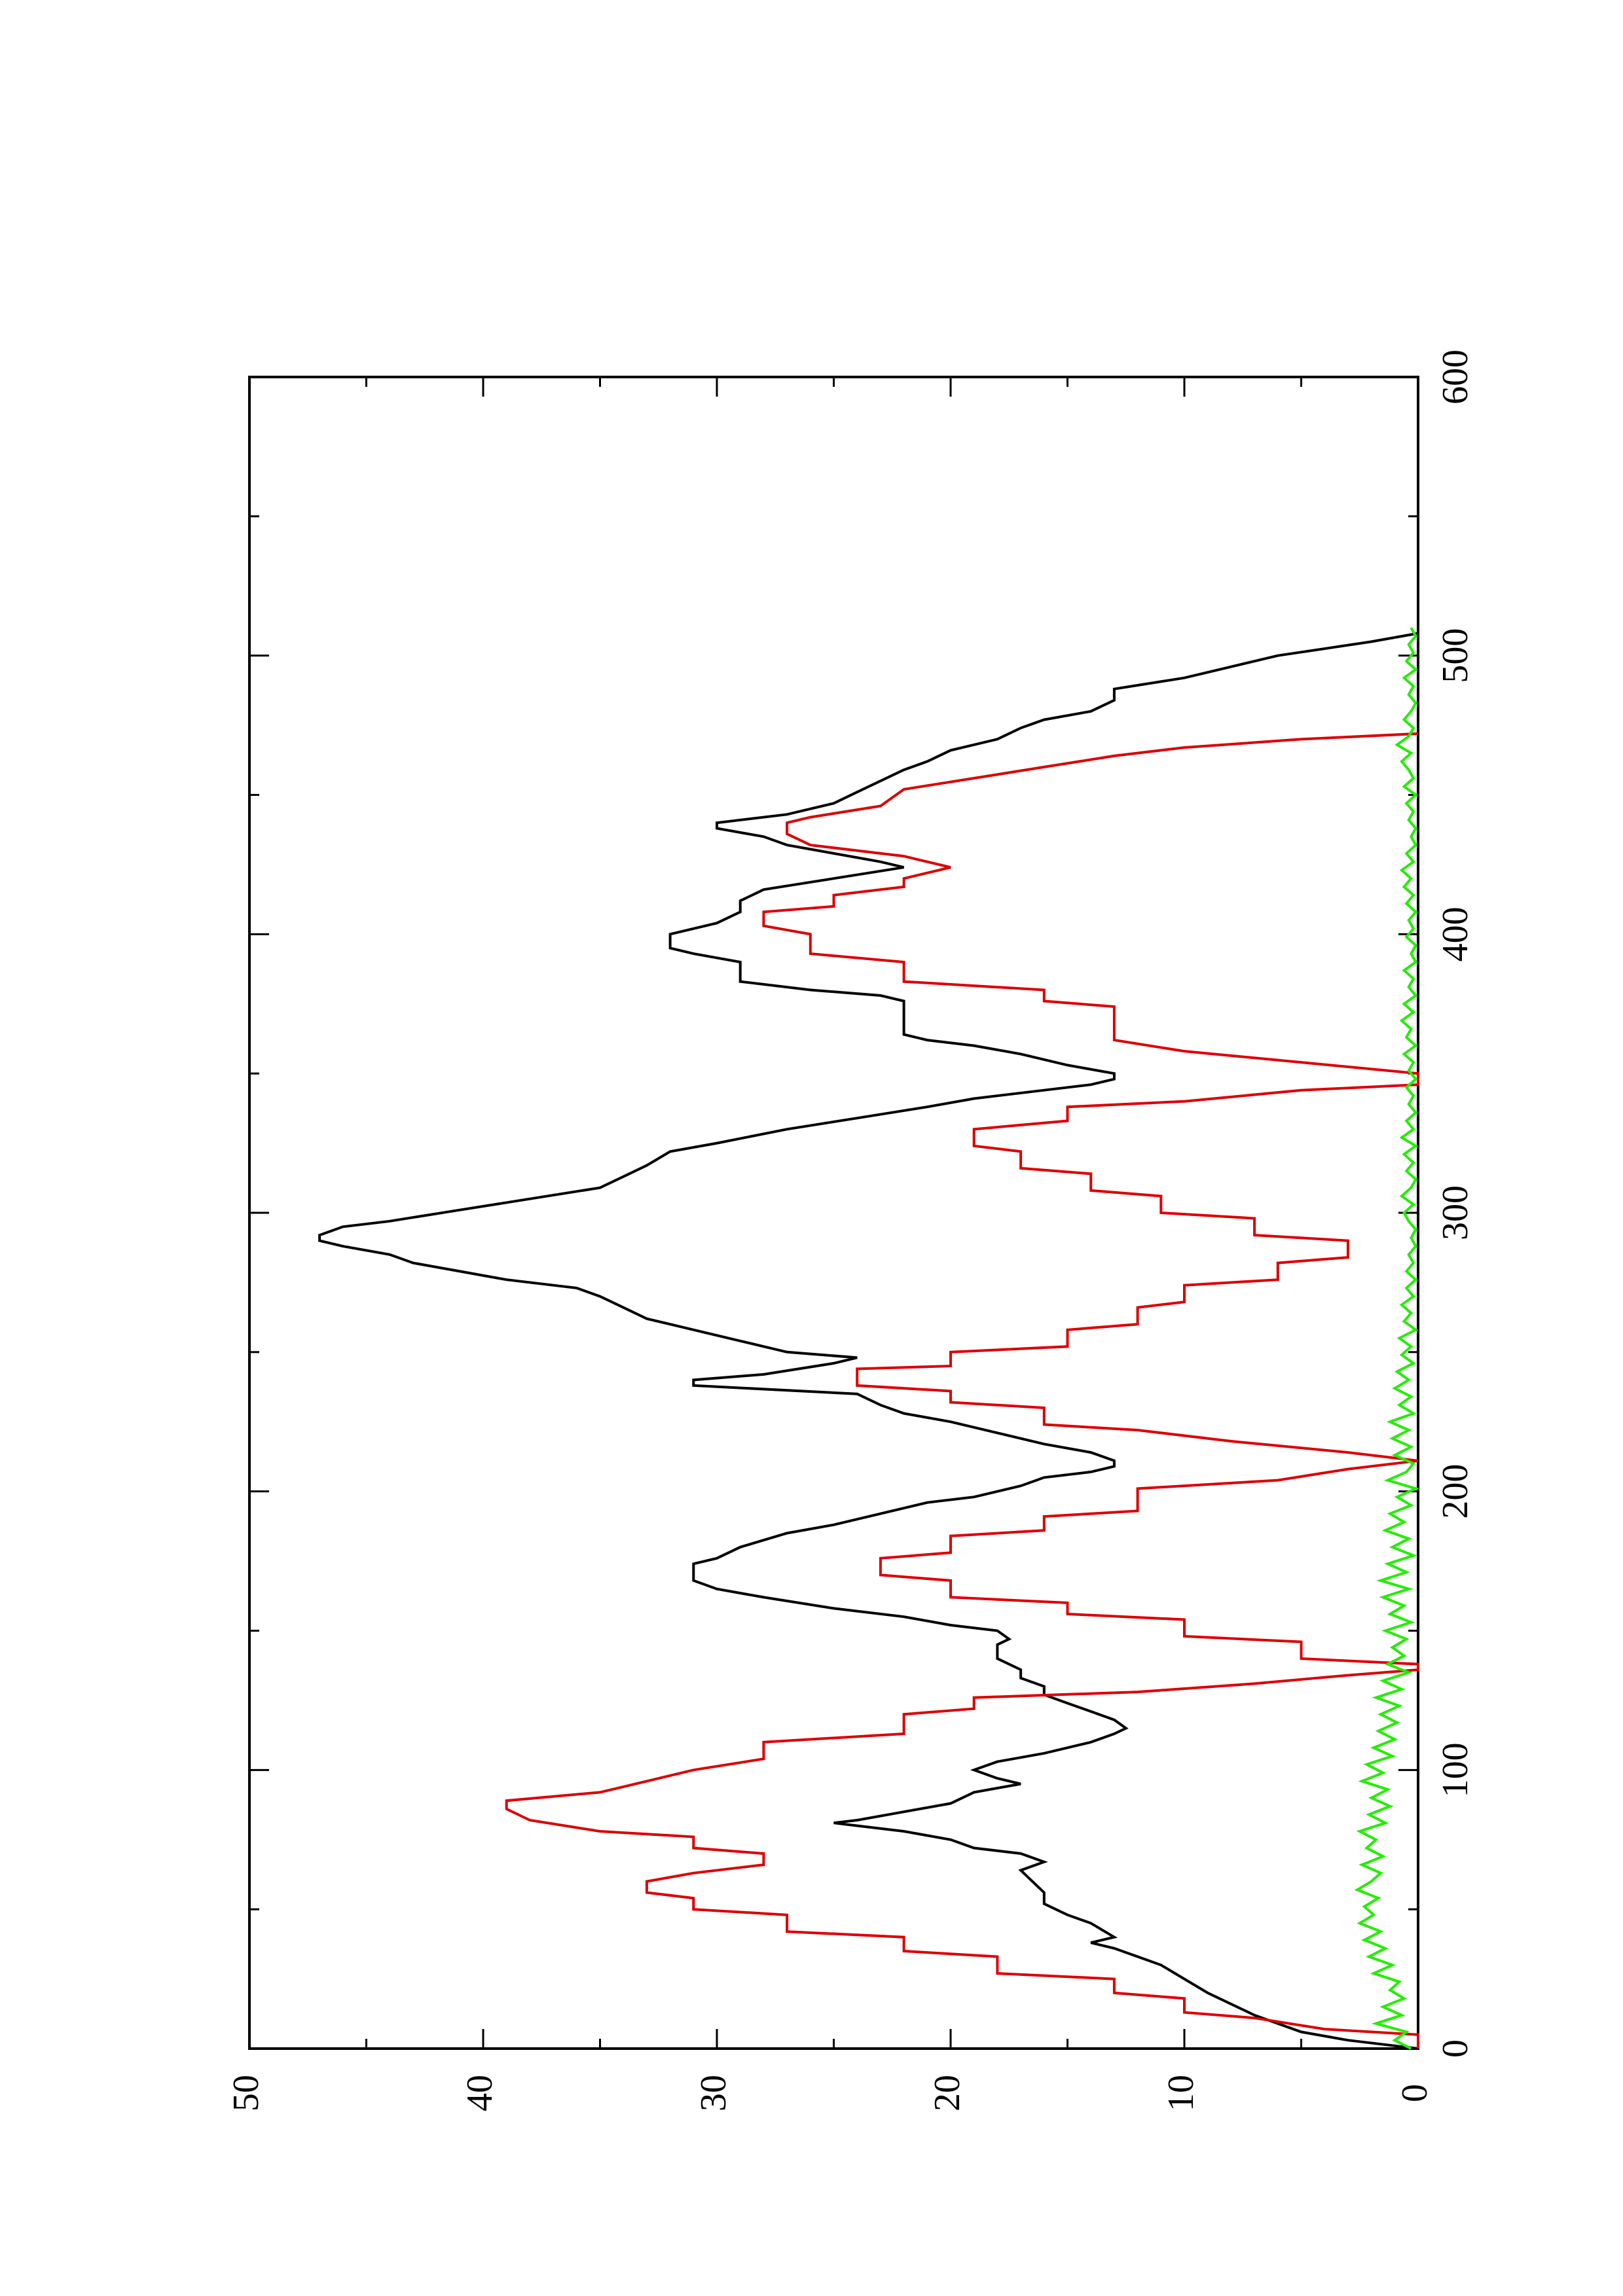 This screenshot has height=2296, width=1623. Describe the element at coordinates (1455, 933) in the screenshot. I see `x-tick-label: 400` at that location.